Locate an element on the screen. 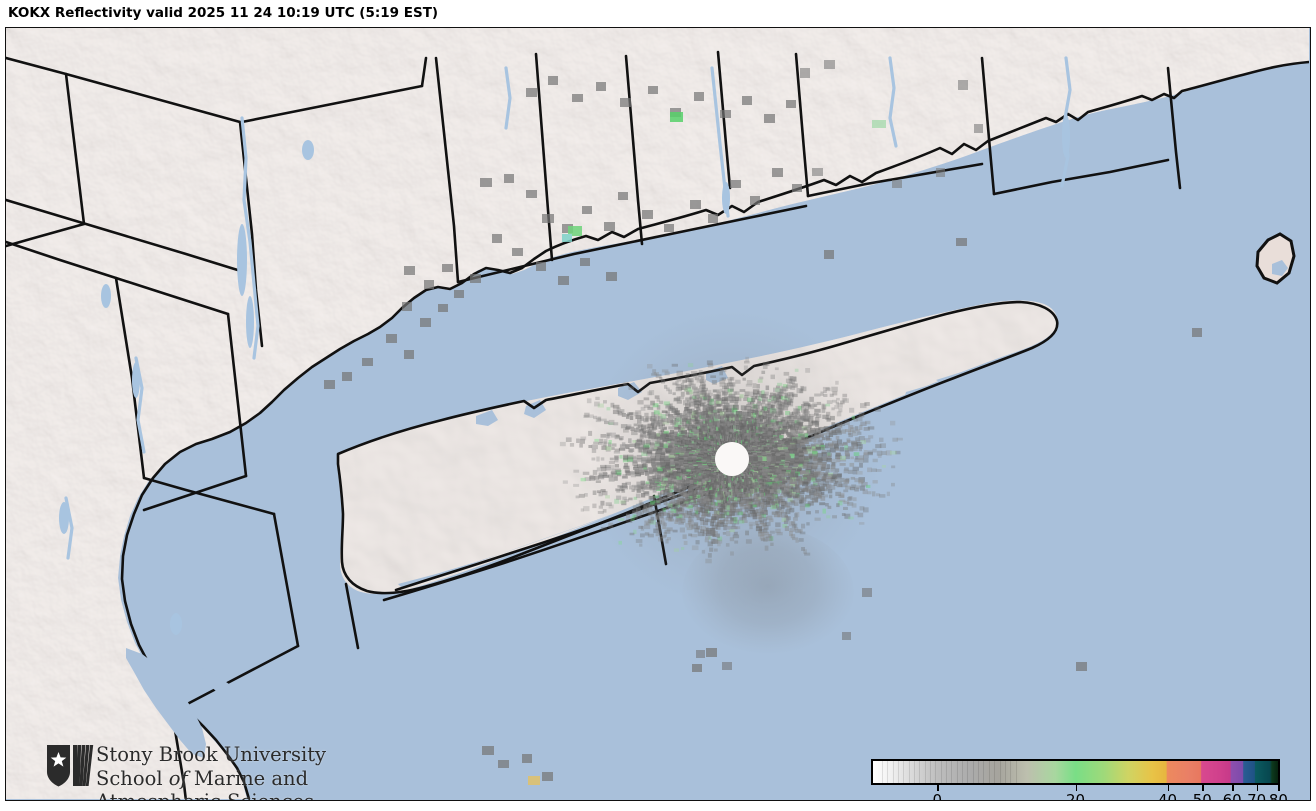 The image size is (1316, 811). colorbar-tick-label: 60 is located at coordinates (1232, 796).